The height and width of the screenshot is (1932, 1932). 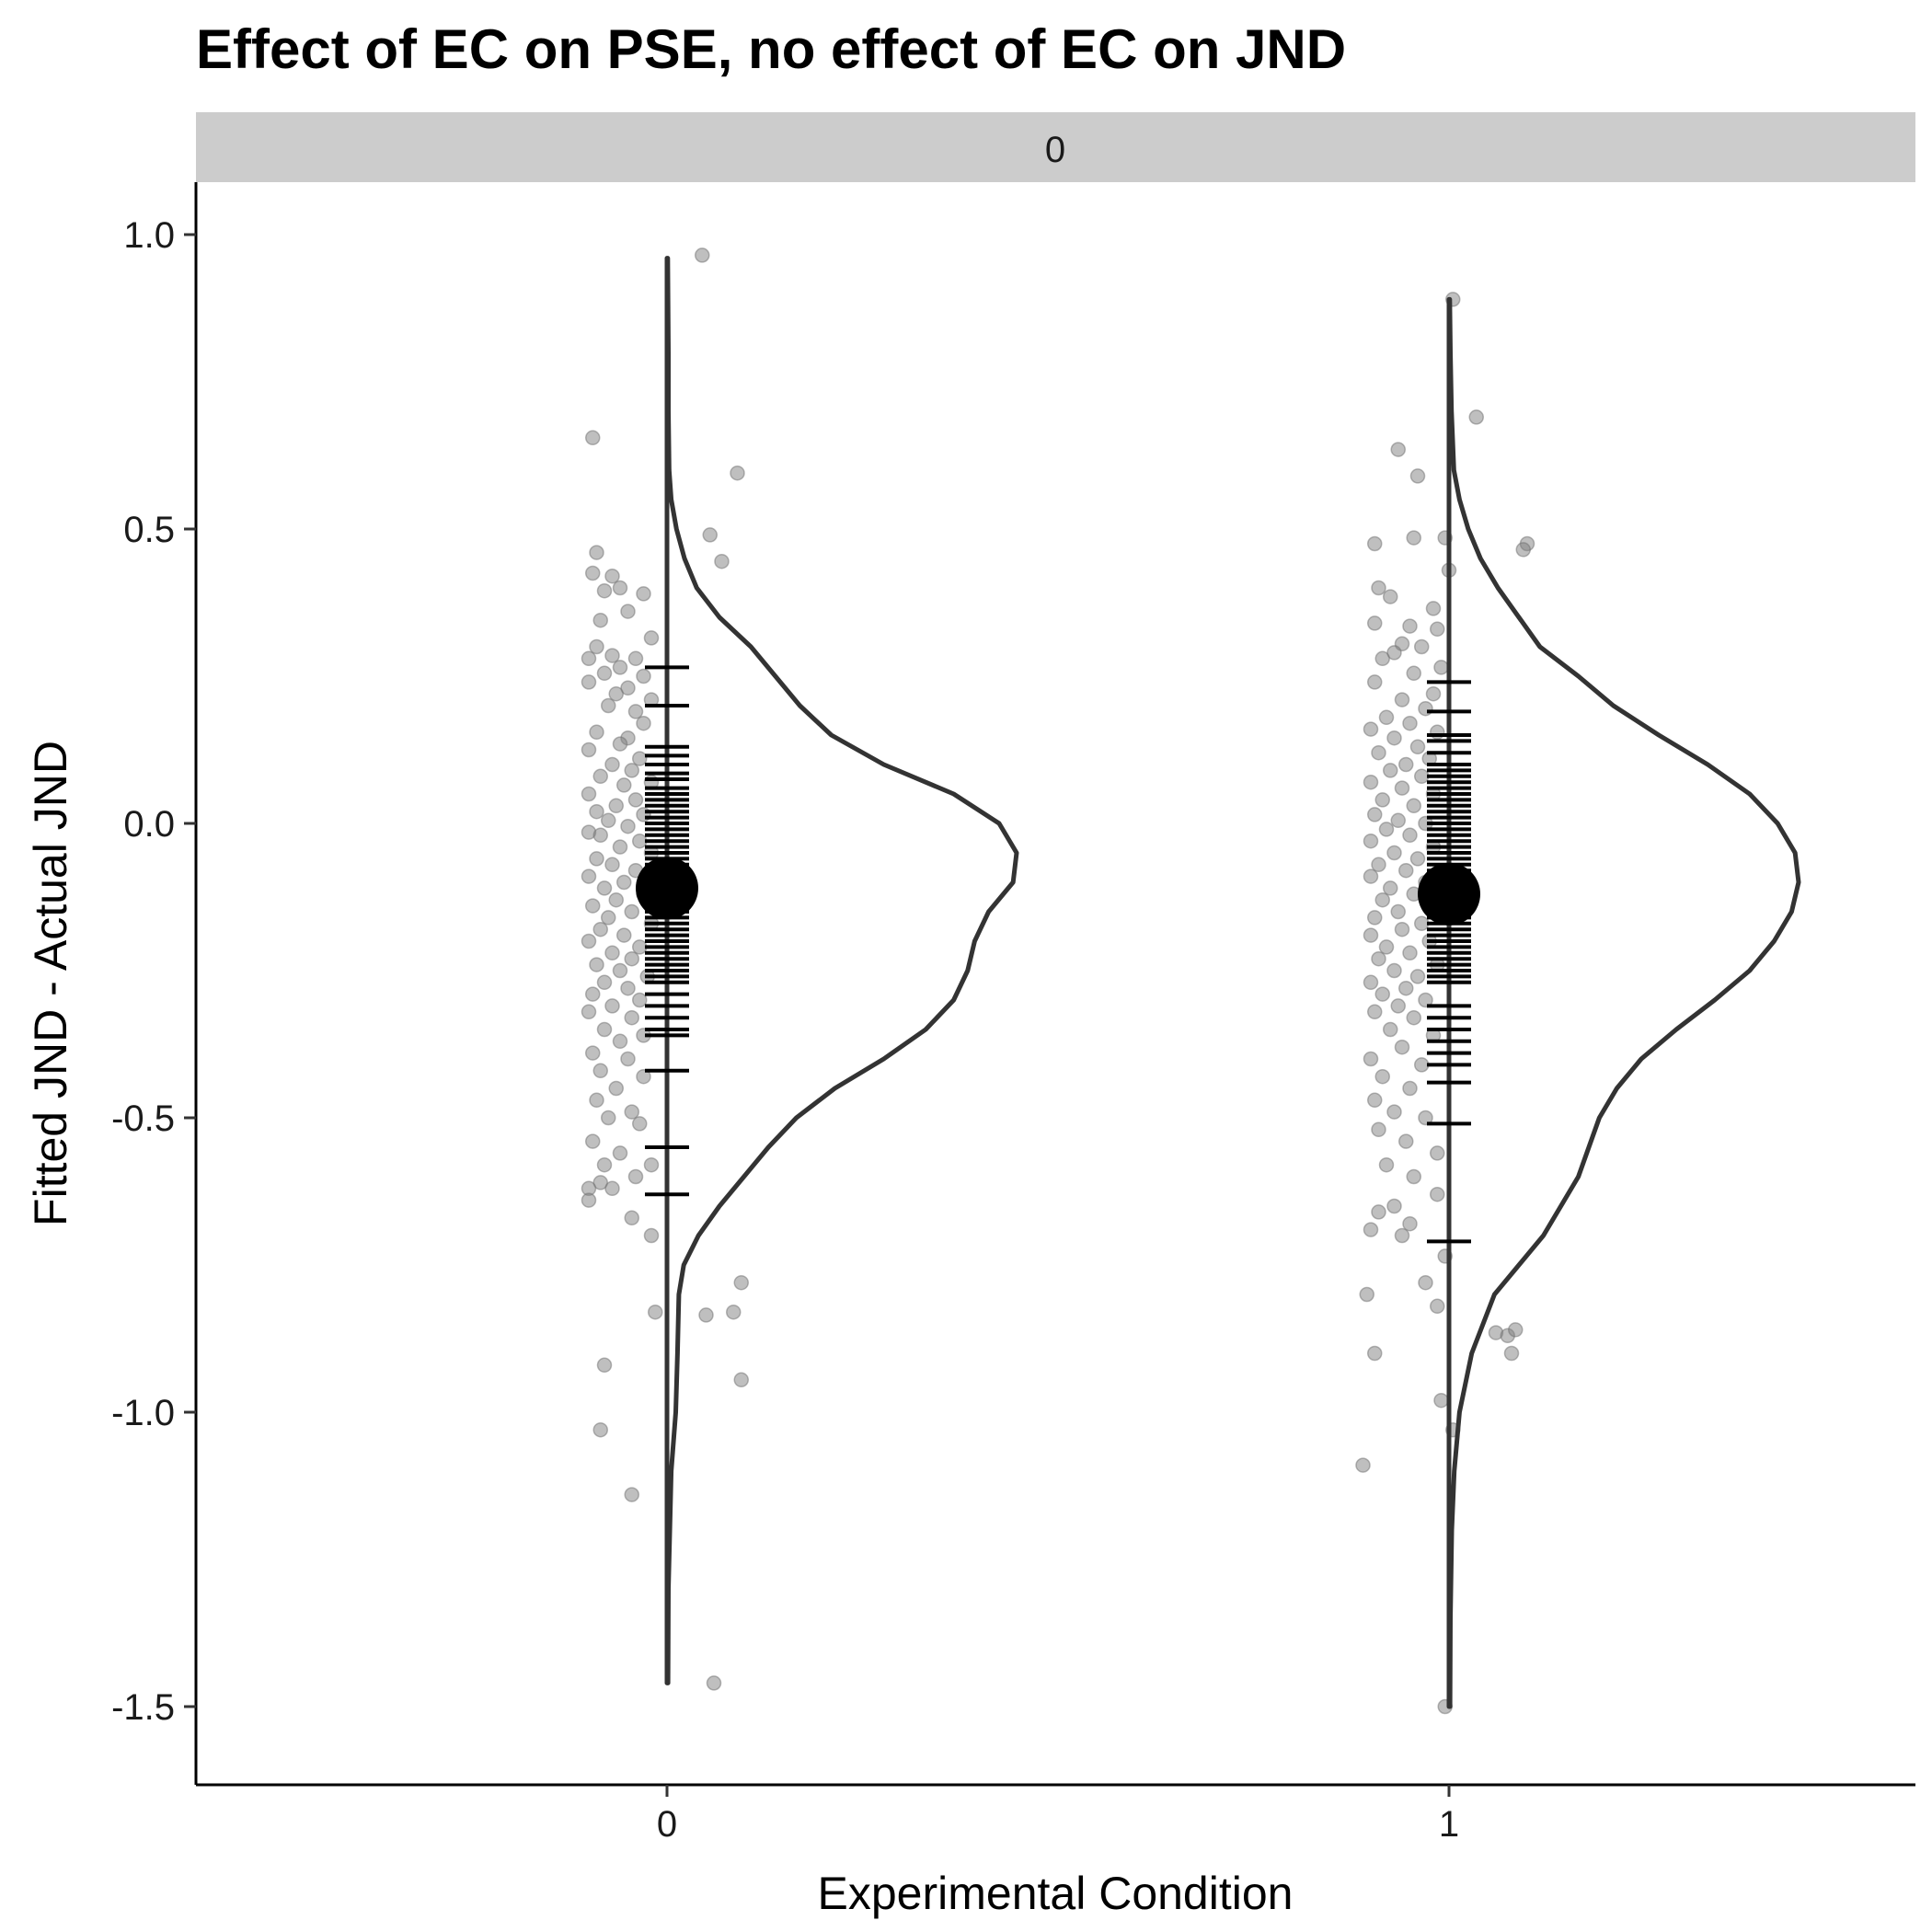 What do you see at coordinates (1449, 1824) in the screenshot?
I see `x-tick-label: 1` at bounding box center [1449, 1824].